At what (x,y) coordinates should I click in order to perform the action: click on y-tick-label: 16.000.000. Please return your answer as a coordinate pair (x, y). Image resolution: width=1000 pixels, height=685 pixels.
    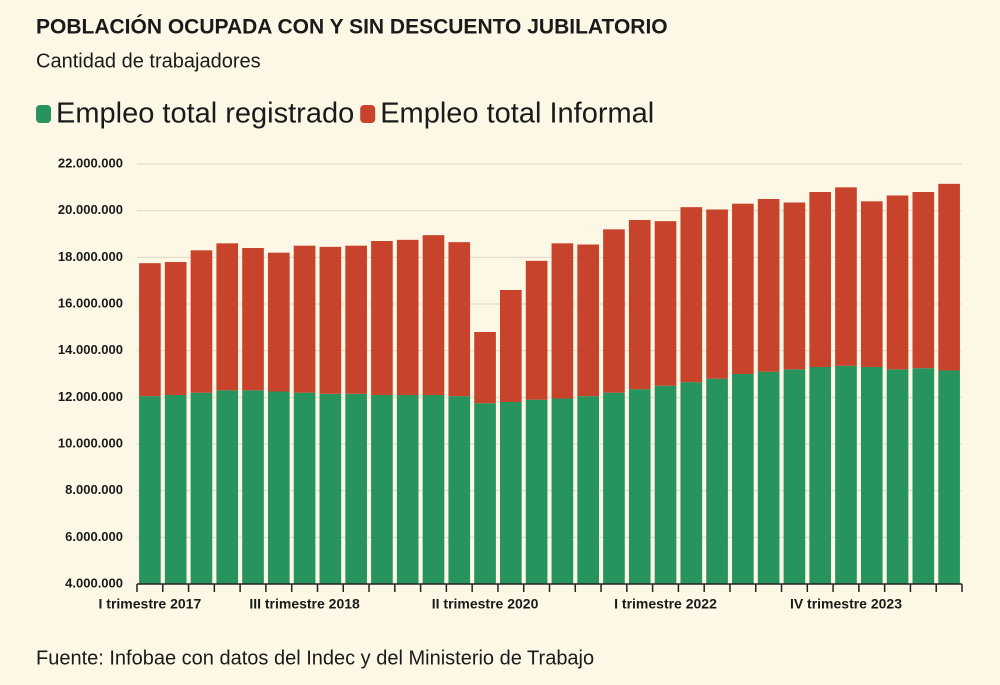
    Looking at the image, I should click on (90, 302).